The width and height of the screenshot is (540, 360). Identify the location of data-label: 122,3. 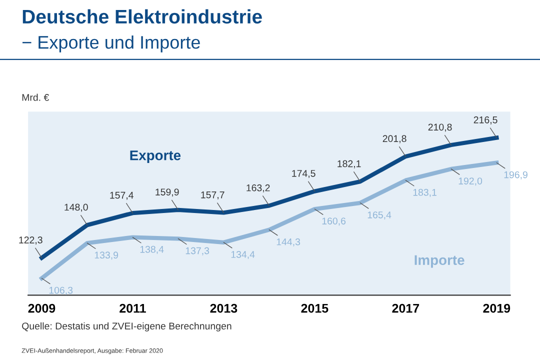
(30, 240).